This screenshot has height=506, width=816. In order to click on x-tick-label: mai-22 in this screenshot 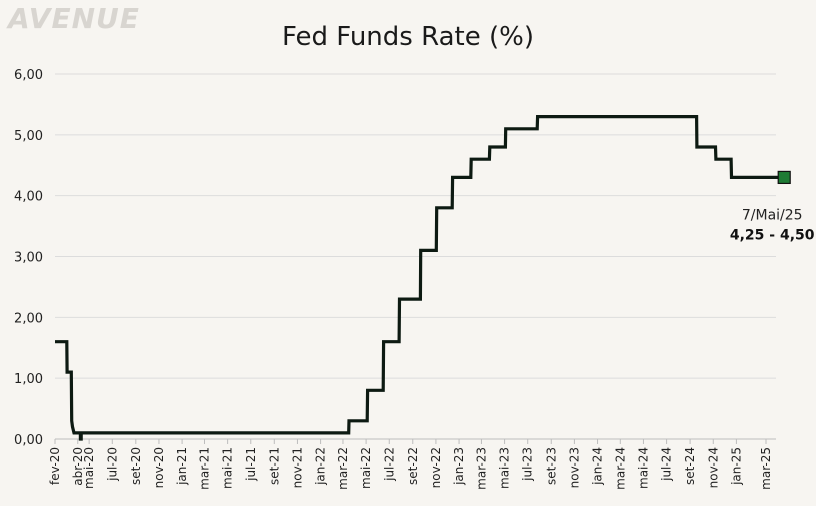, I will do `click(366, 468)`.